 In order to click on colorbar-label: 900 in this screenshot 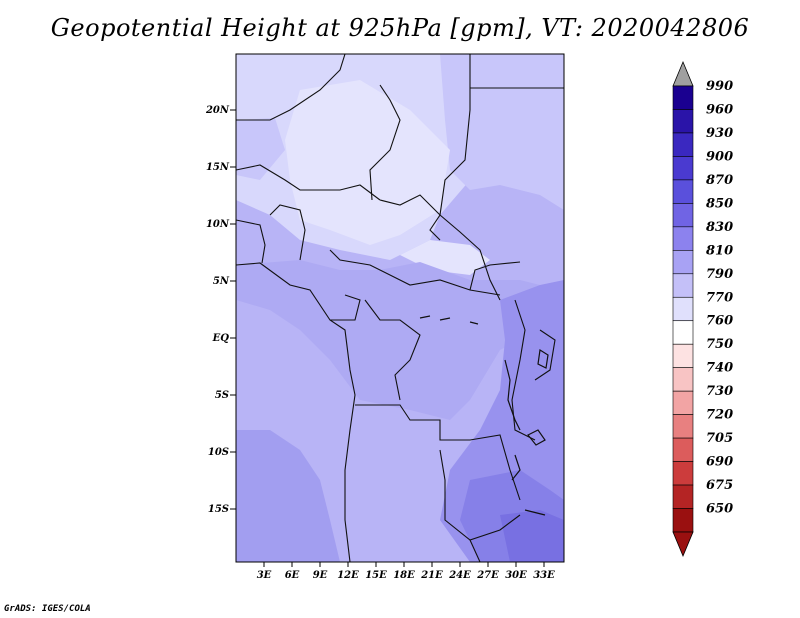, I will do `click(719, 156)`.